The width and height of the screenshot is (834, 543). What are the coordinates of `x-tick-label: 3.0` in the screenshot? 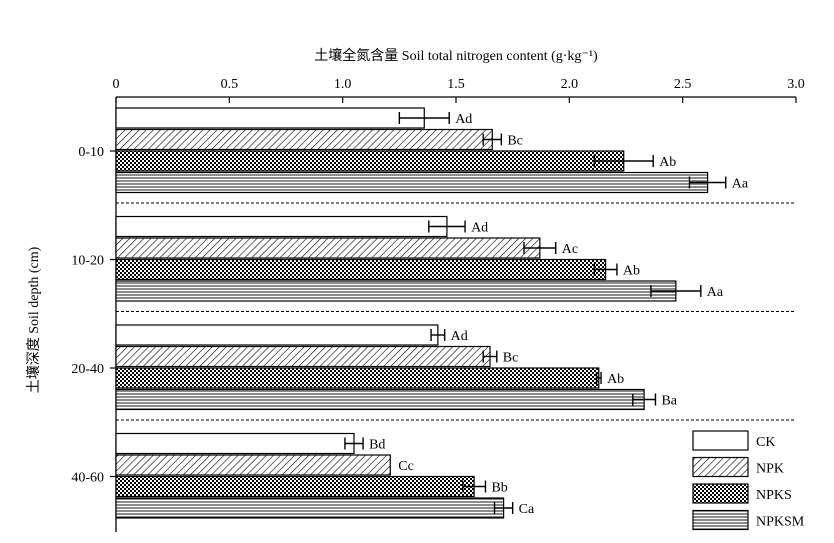 It's located at (796, 84).